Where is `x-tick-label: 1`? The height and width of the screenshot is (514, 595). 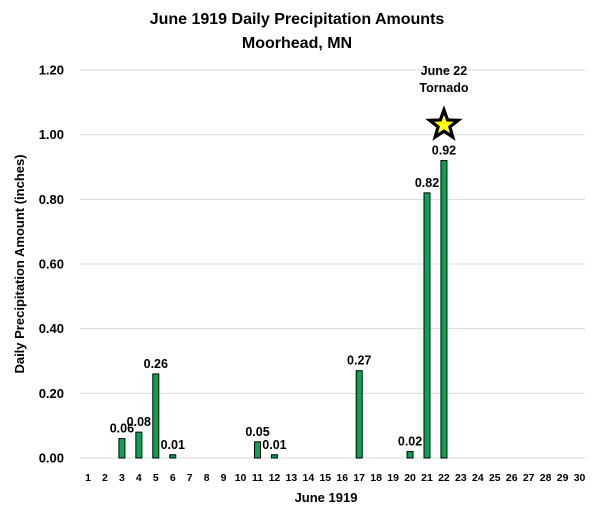
x-tick-label: 1 is located at coordinates (88, 478).